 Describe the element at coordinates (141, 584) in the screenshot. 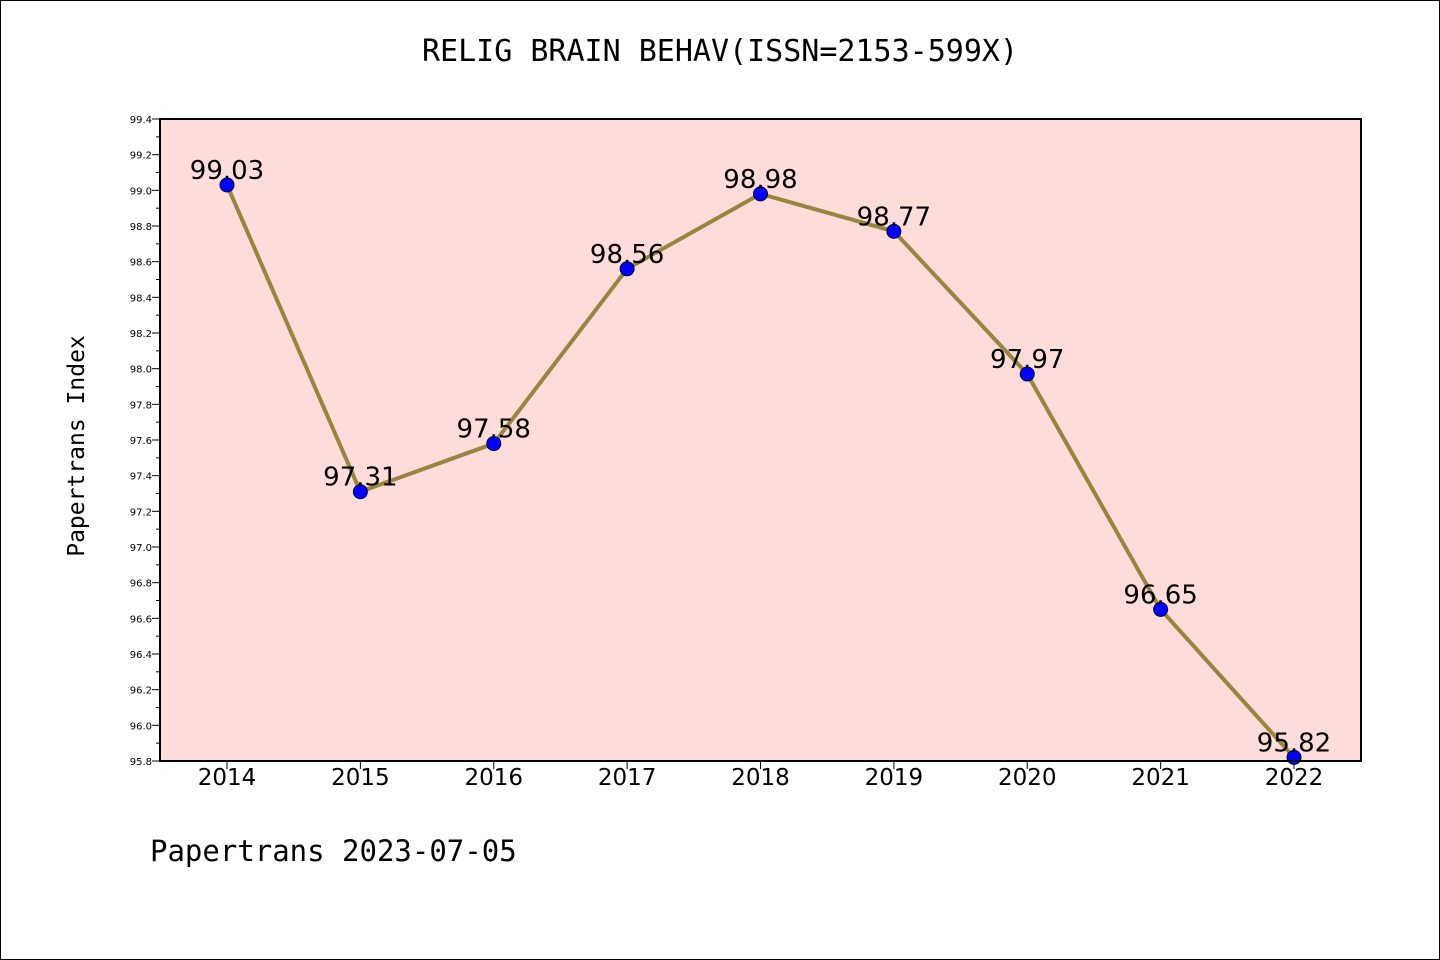

I see `y-tick-label: 96.8` at that location.